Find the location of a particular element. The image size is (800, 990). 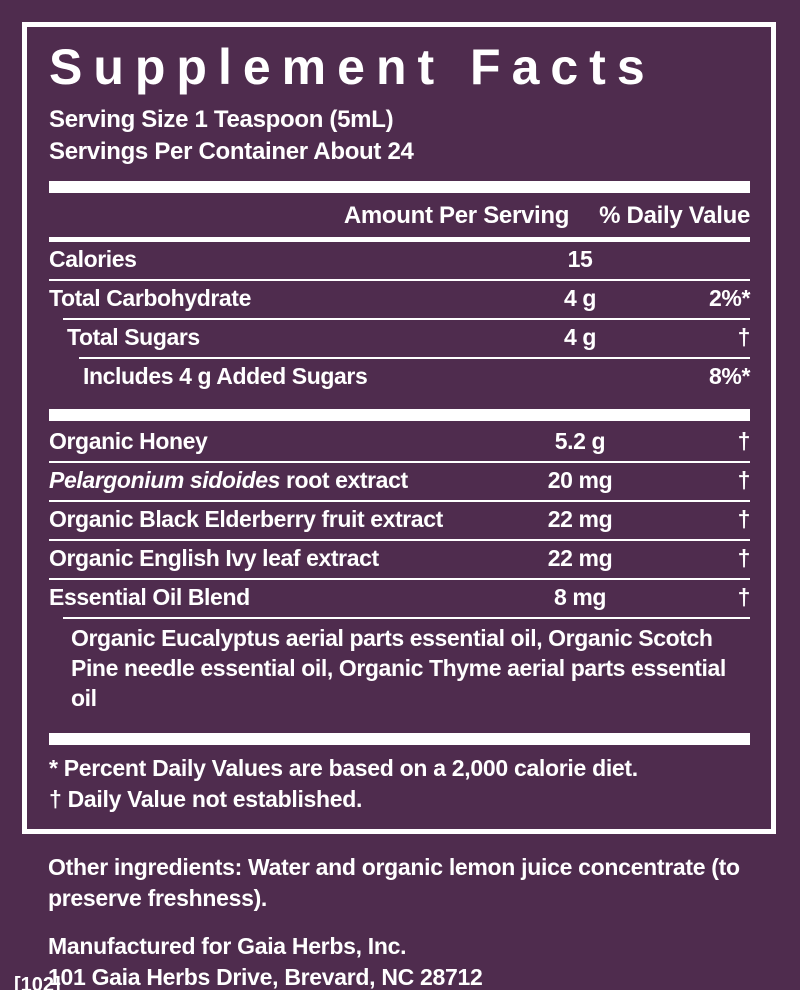

ingredient-name: Organic Honey is located at coordinates (128, 441).